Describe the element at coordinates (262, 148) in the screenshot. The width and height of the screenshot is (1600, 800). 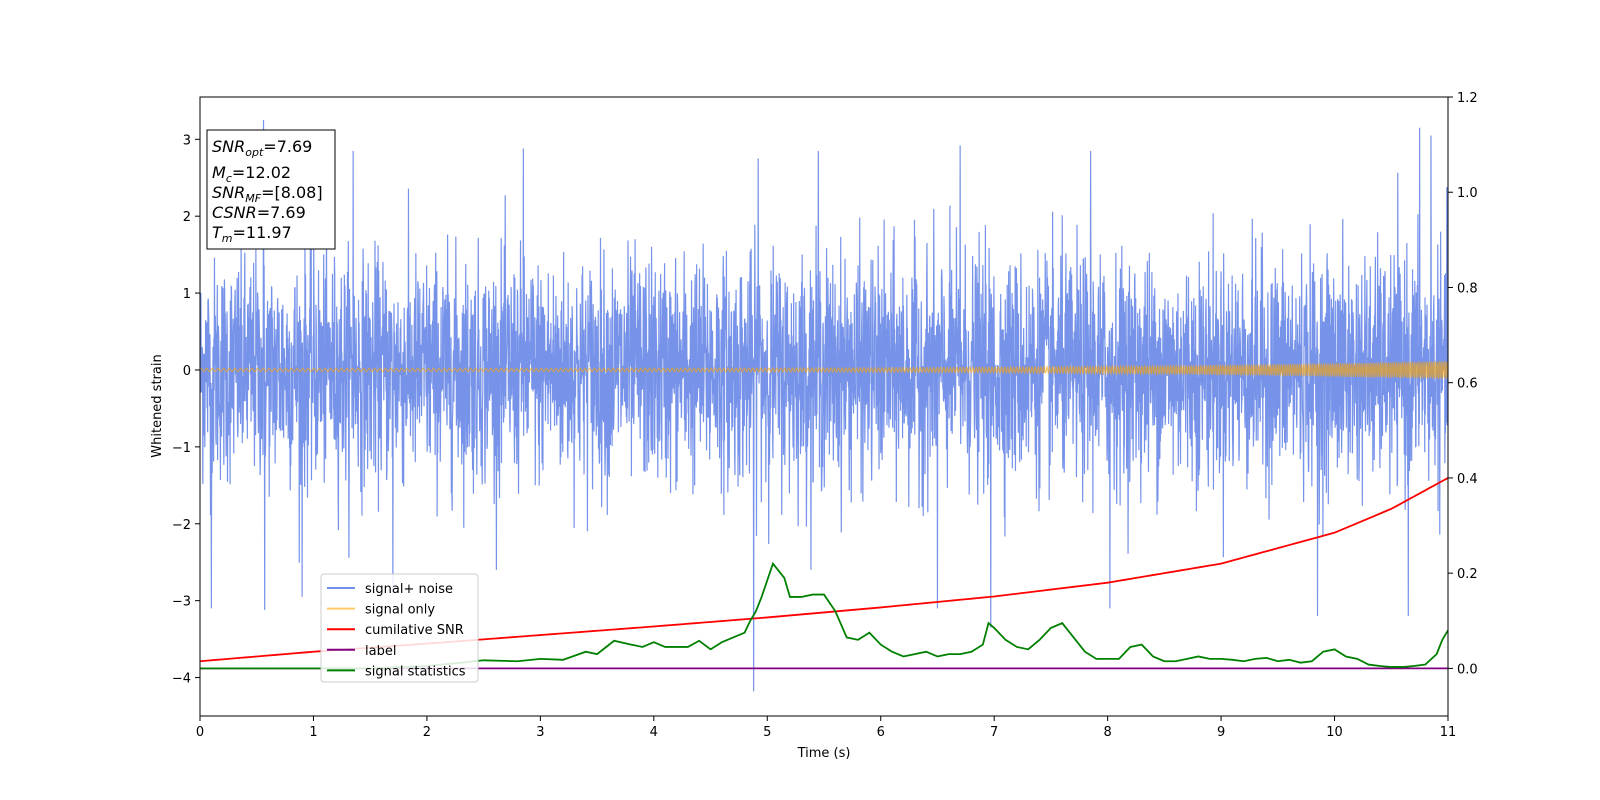
I see `info-snr-opt: SNRopt=7.69` at that location.